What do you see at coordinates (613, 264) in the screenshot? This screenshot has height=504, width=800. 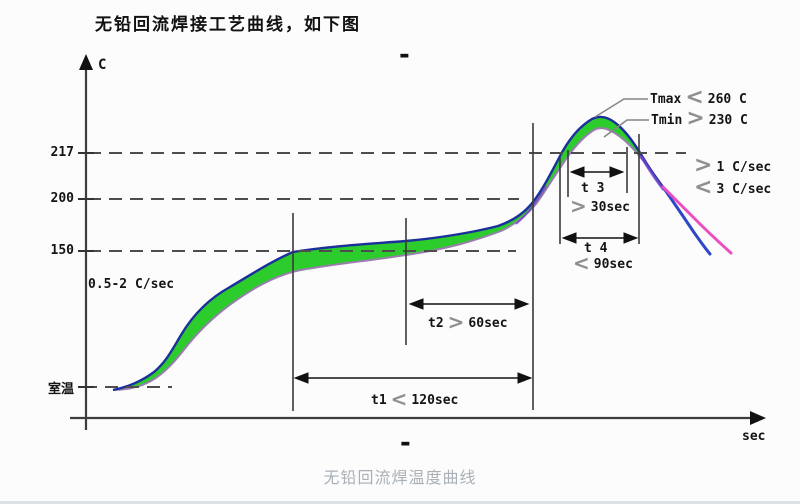 I see `t4-value: 90sec` at bounding box center [613, 264].